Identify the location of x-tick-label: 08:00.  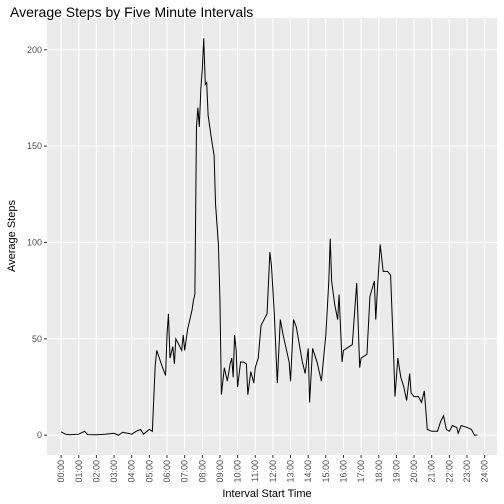
(202, 471).